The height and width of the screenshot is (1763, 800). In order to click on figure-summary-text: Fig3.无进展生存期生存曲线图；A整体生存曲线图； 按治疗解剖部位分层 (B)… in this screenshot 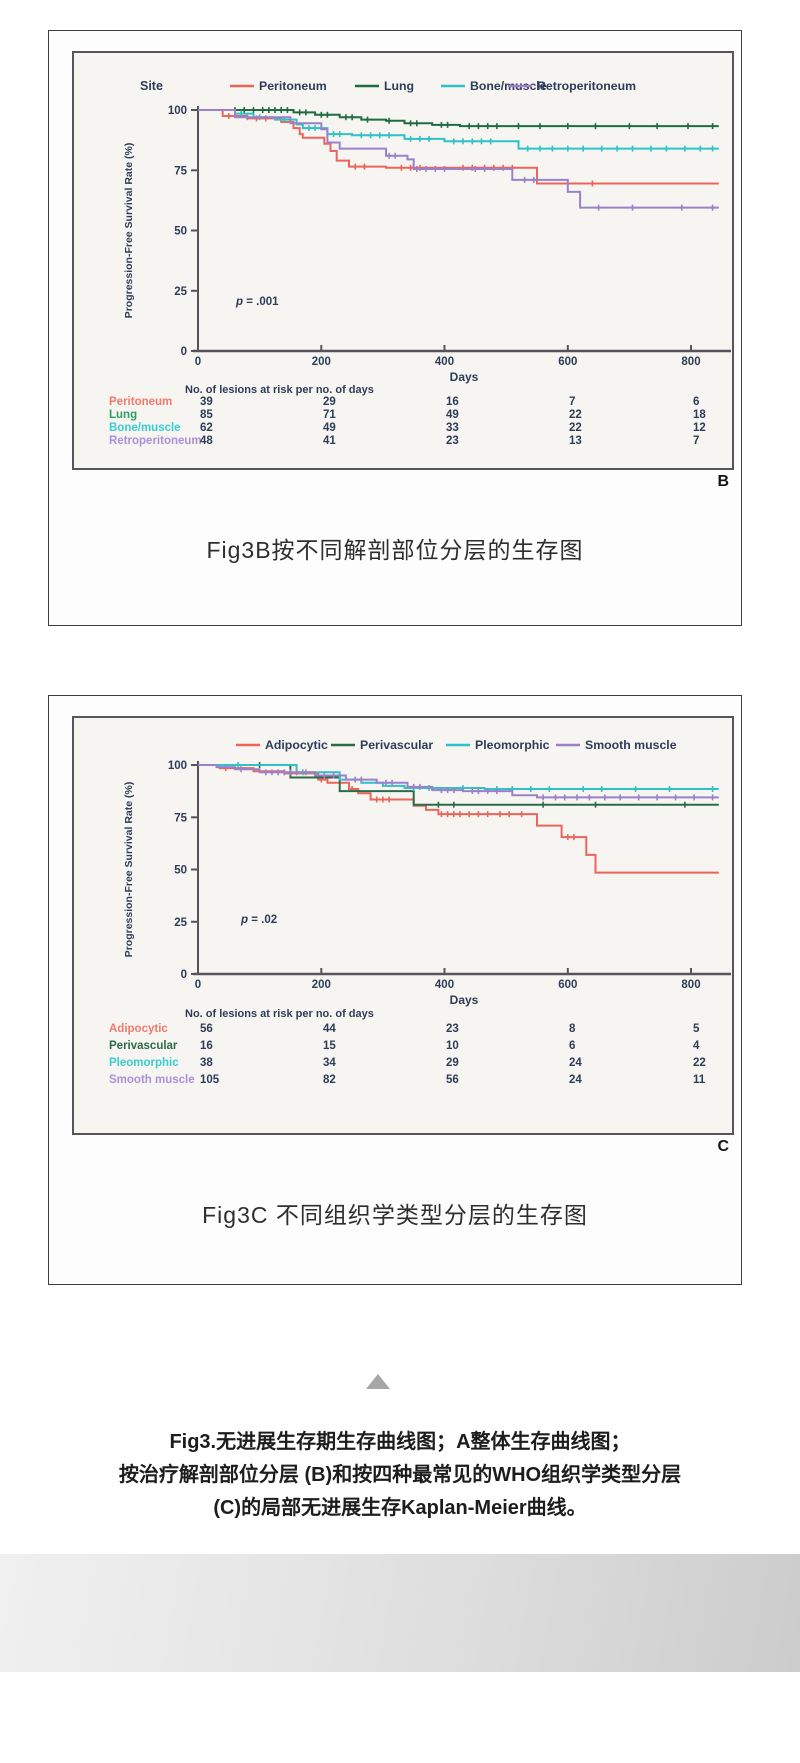, I will do `click(400, 1475)`.